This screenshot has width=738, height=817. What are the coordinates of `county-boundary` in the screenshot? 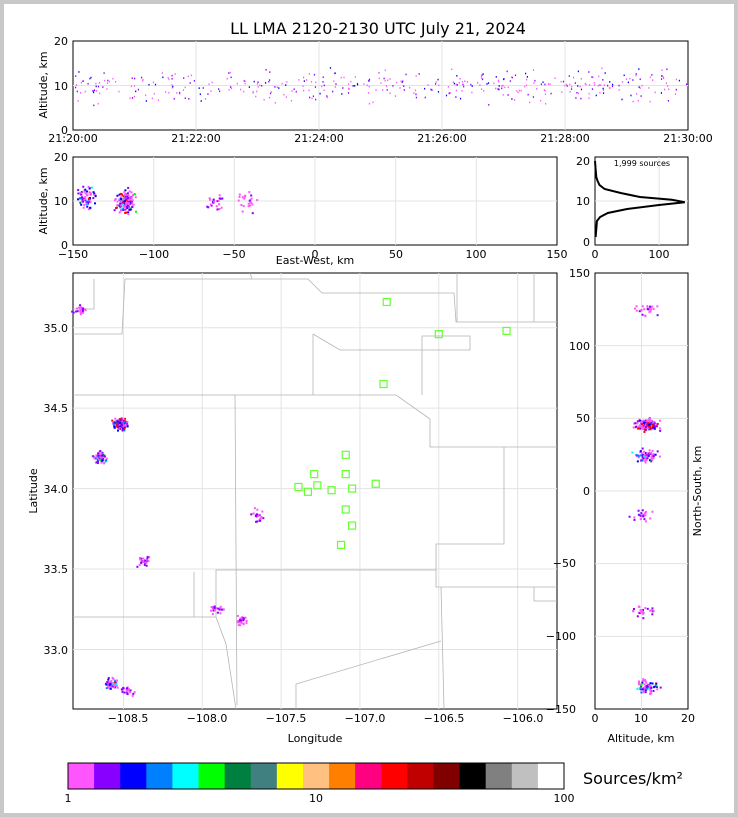 It's located at (251, 276).